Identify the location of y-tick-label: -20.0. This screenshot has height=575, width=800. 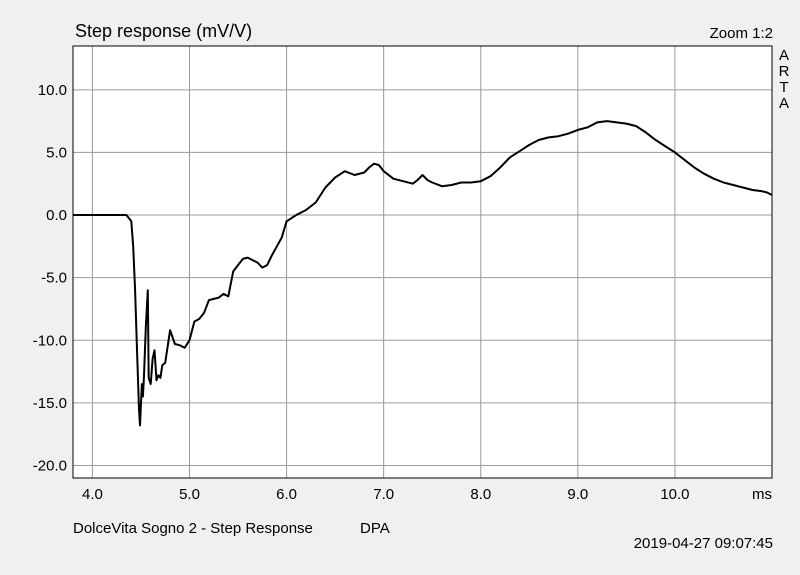
(50, 465).